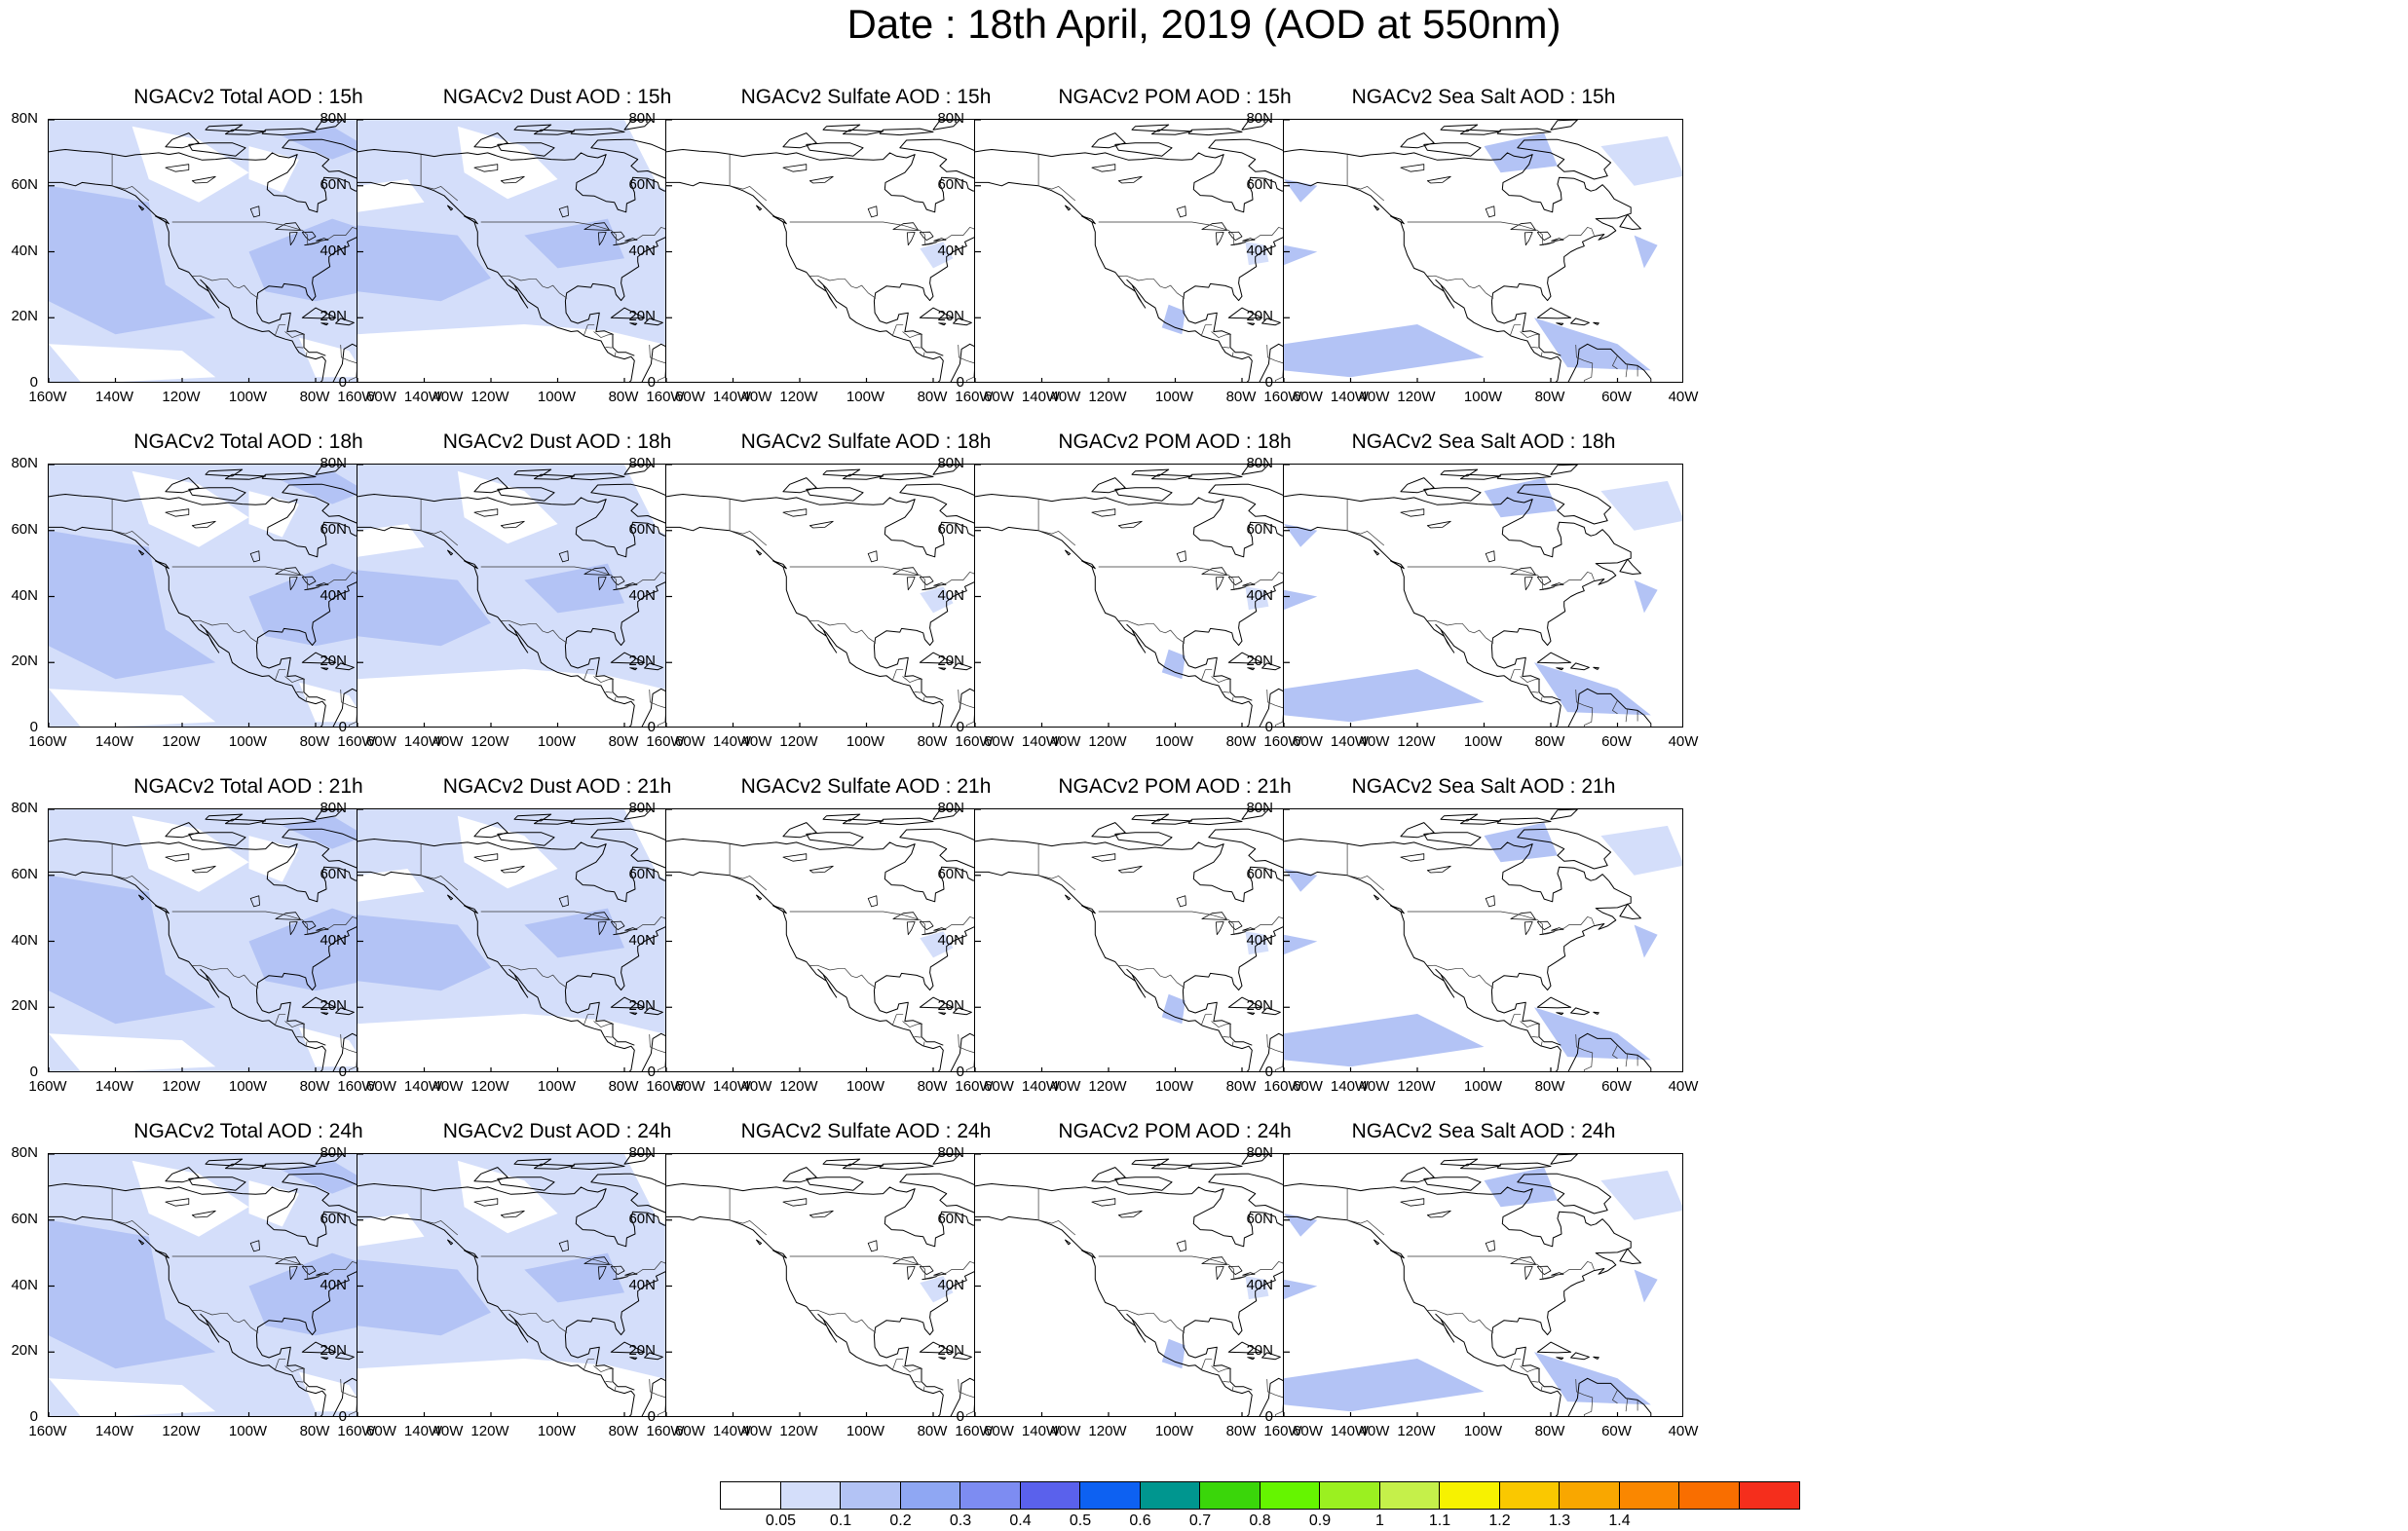 This screenshot has height=1531, width=2408. I want to click on coastline-east, so click(1458, 597).